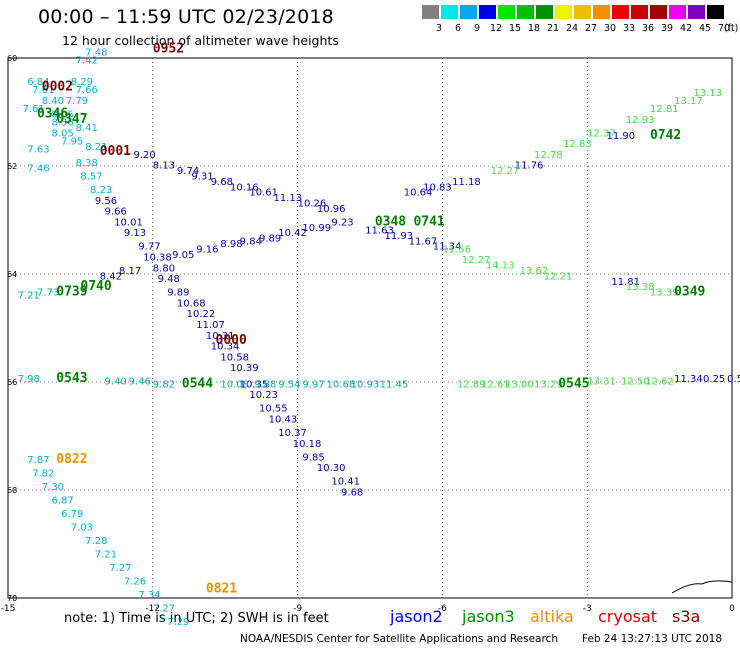 The height and width of the screenshot is (650, 740). Describe the element at coordinates (111, 276) in the screenshot. I see `wave-height-label: 8.42` at that location.